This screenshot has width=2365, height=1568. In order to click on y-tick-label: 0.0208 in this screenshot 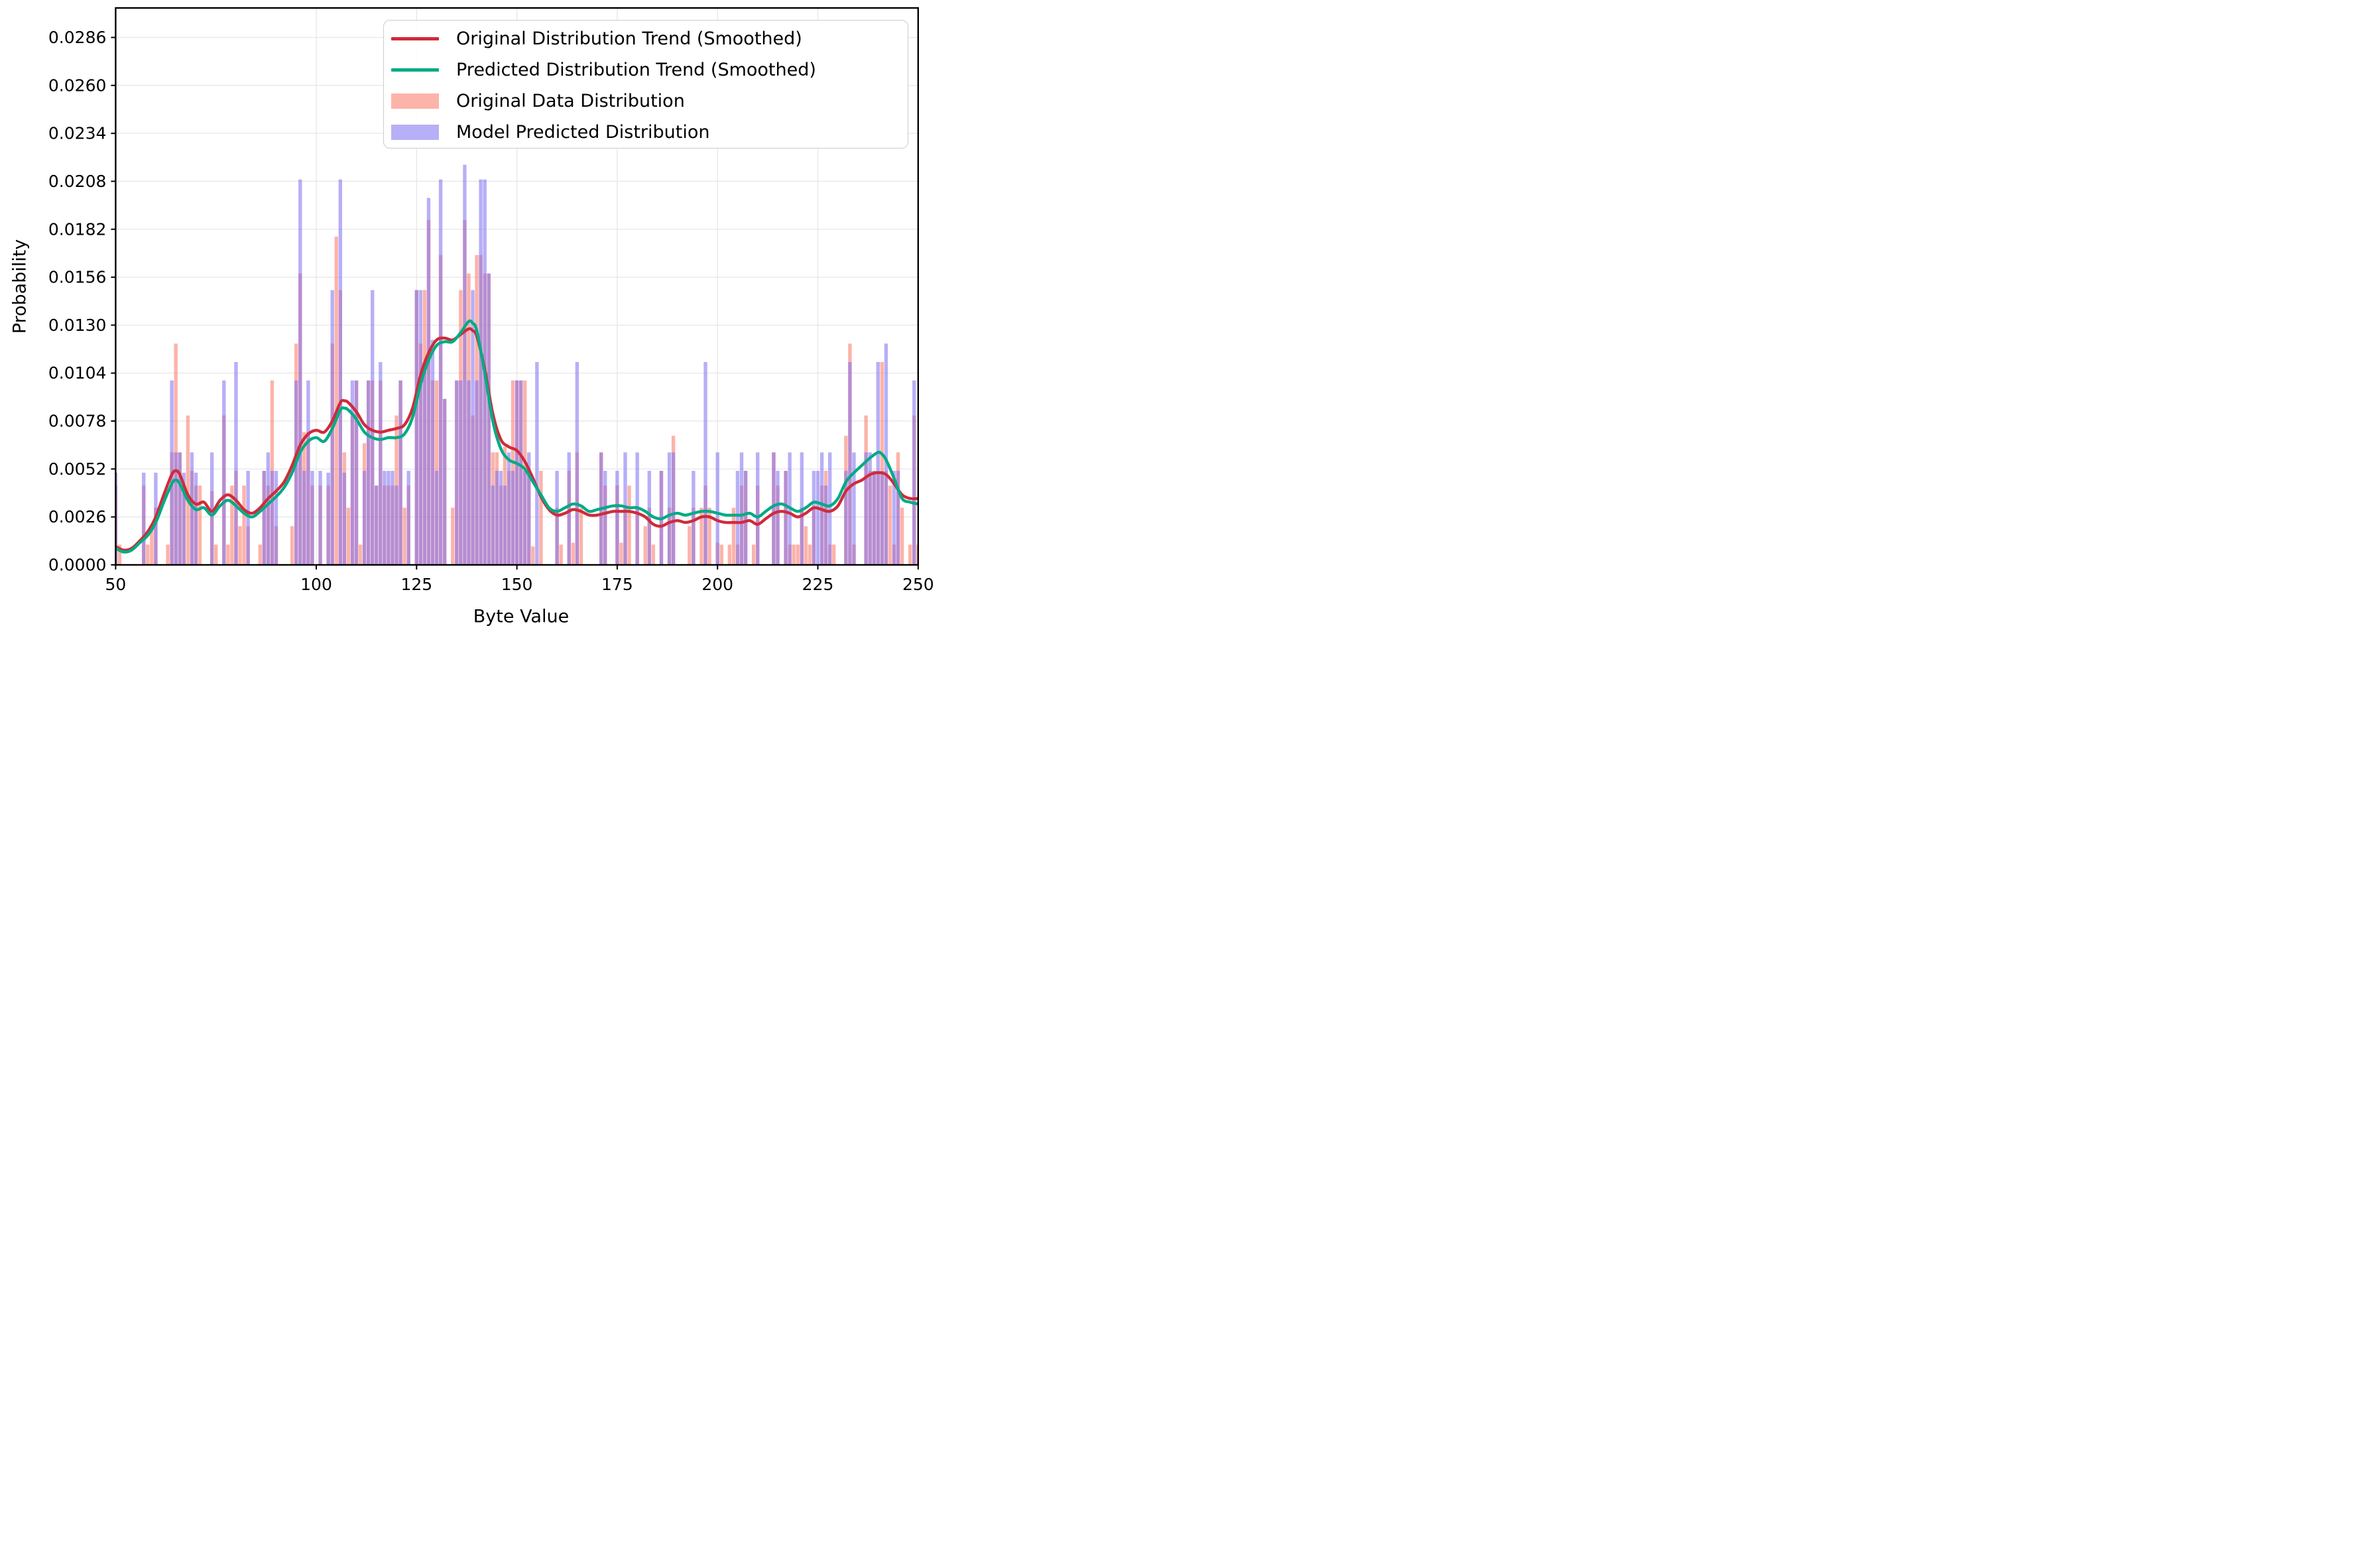, I will do `click(77, 181)`.